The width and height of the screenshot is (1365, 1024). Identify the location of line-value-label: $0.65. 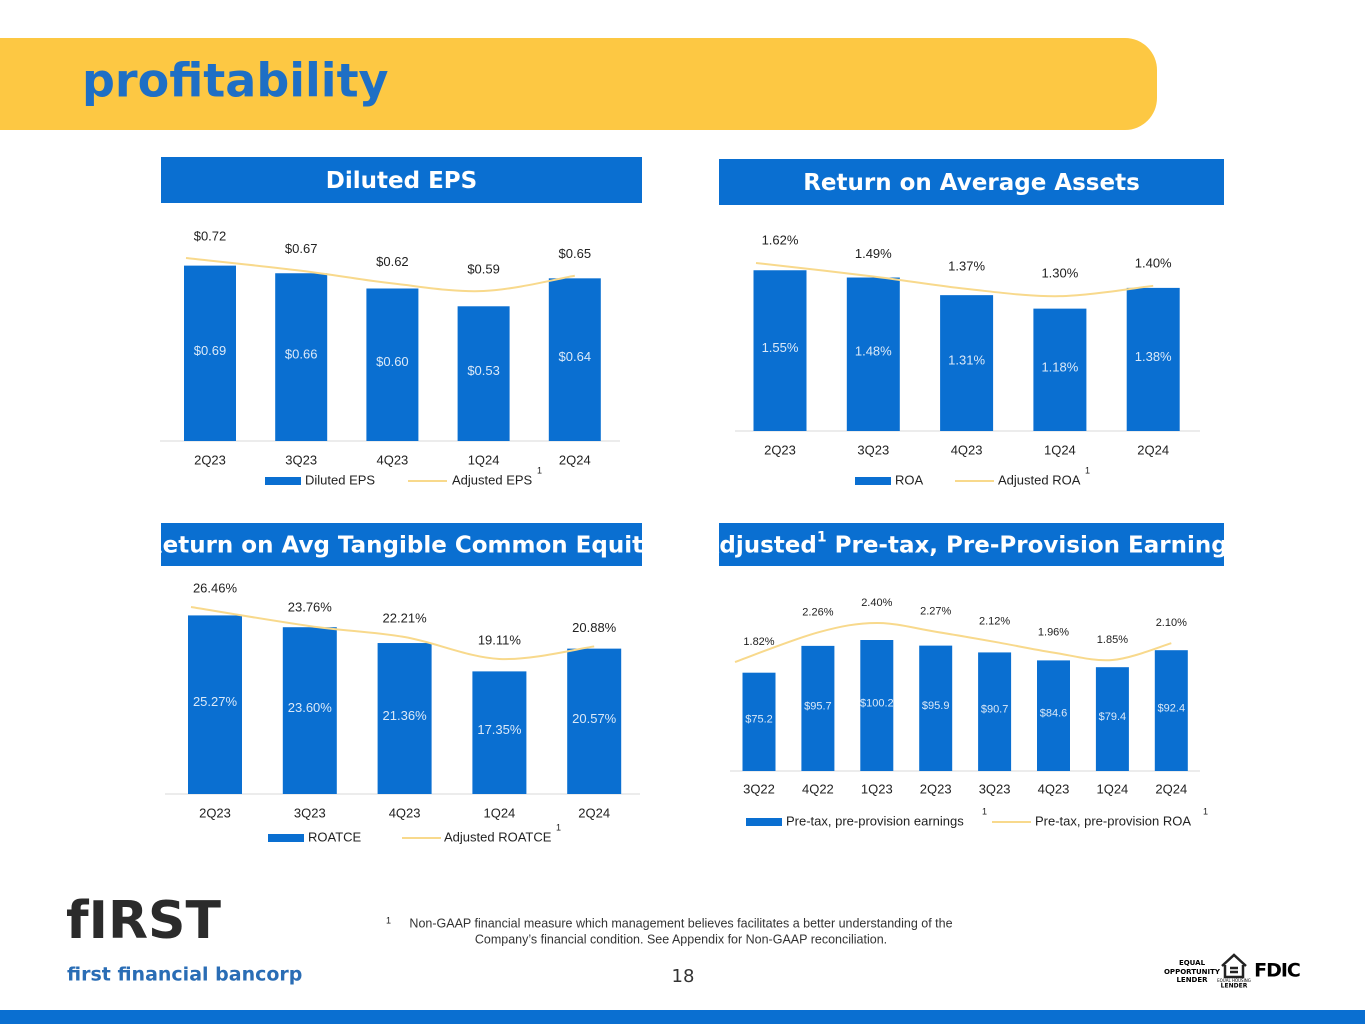
(575, 253).